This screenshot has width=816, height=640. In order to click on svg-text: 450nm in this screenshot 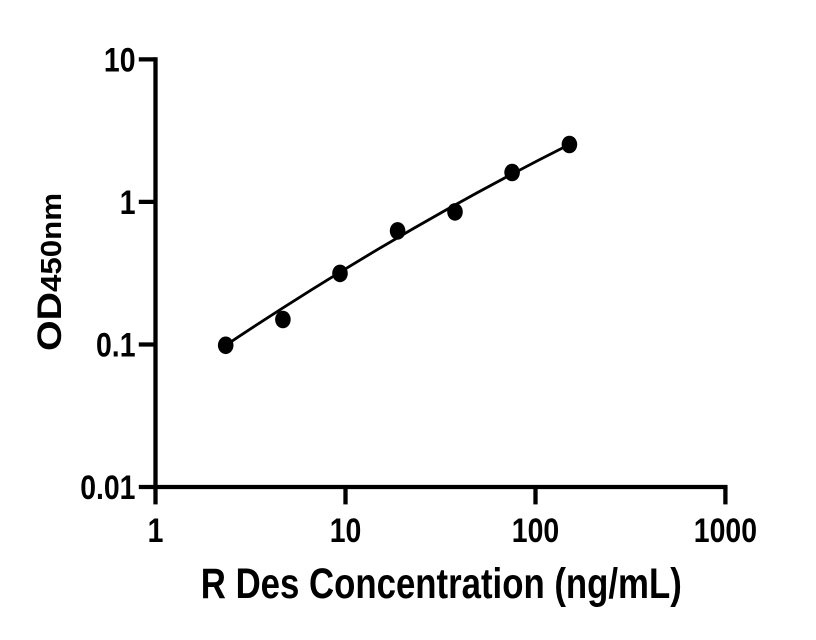, I will do `click(52, 242)`.